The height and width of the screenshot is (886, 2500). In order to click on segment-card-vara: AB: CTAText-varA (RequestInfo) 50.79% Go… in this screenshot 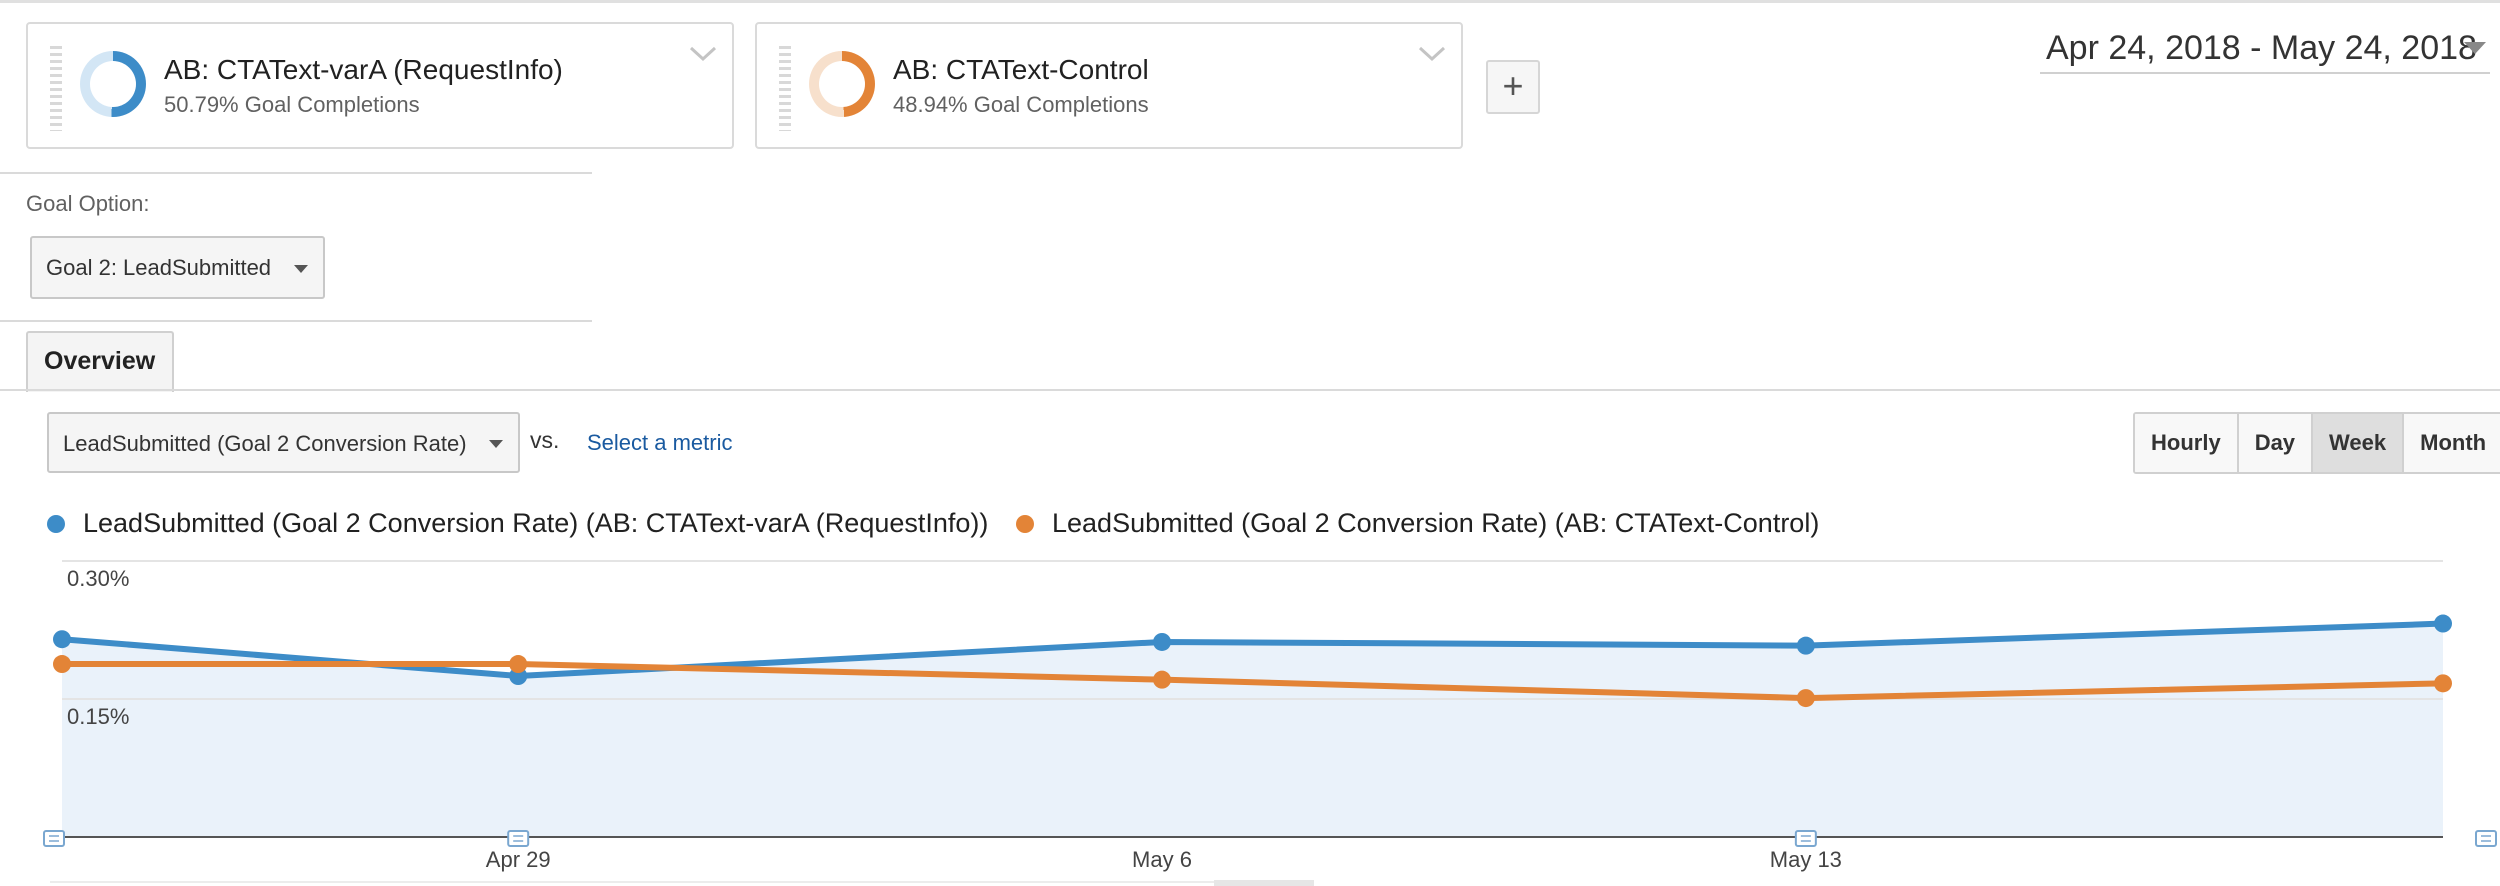, I will do `click(380, 85)`.